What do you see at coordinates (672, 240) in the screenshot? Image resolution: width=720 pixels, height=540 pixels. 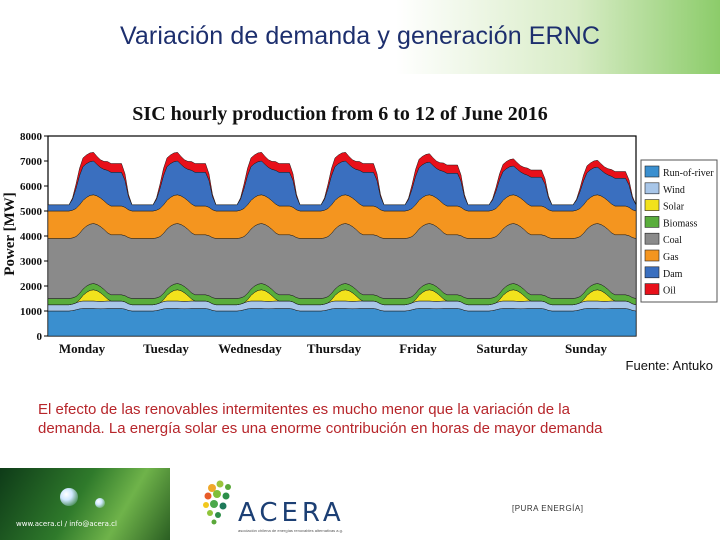 I see `legend-label-coal: Coal` at bounding box center [672, 240].